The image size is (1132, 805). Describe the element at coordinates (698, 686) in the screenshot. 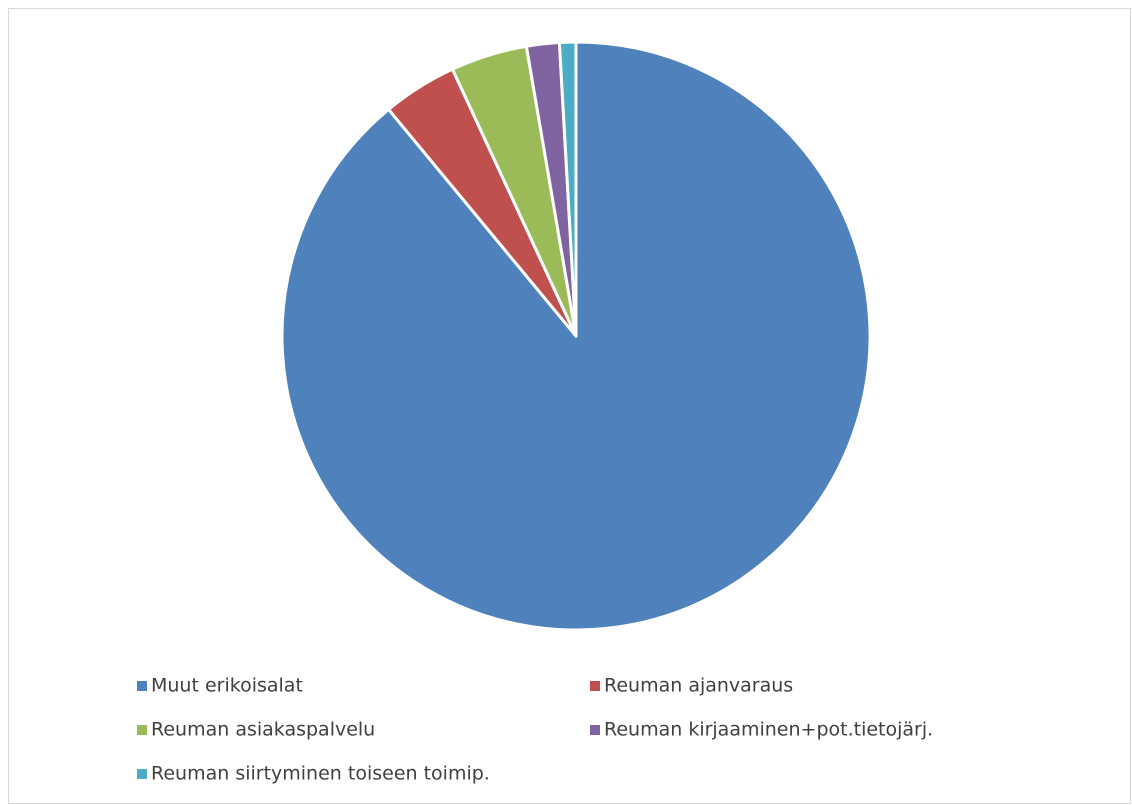

I see `legend-label: Reuman ajanvaraus` at that location.